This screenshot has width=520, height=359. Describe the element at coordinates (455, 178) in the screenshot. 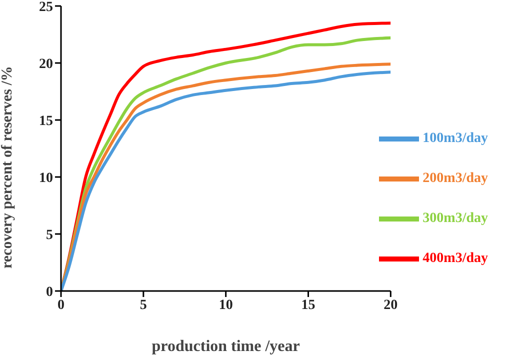

I see `legend-label: 200m3/day` at that location.